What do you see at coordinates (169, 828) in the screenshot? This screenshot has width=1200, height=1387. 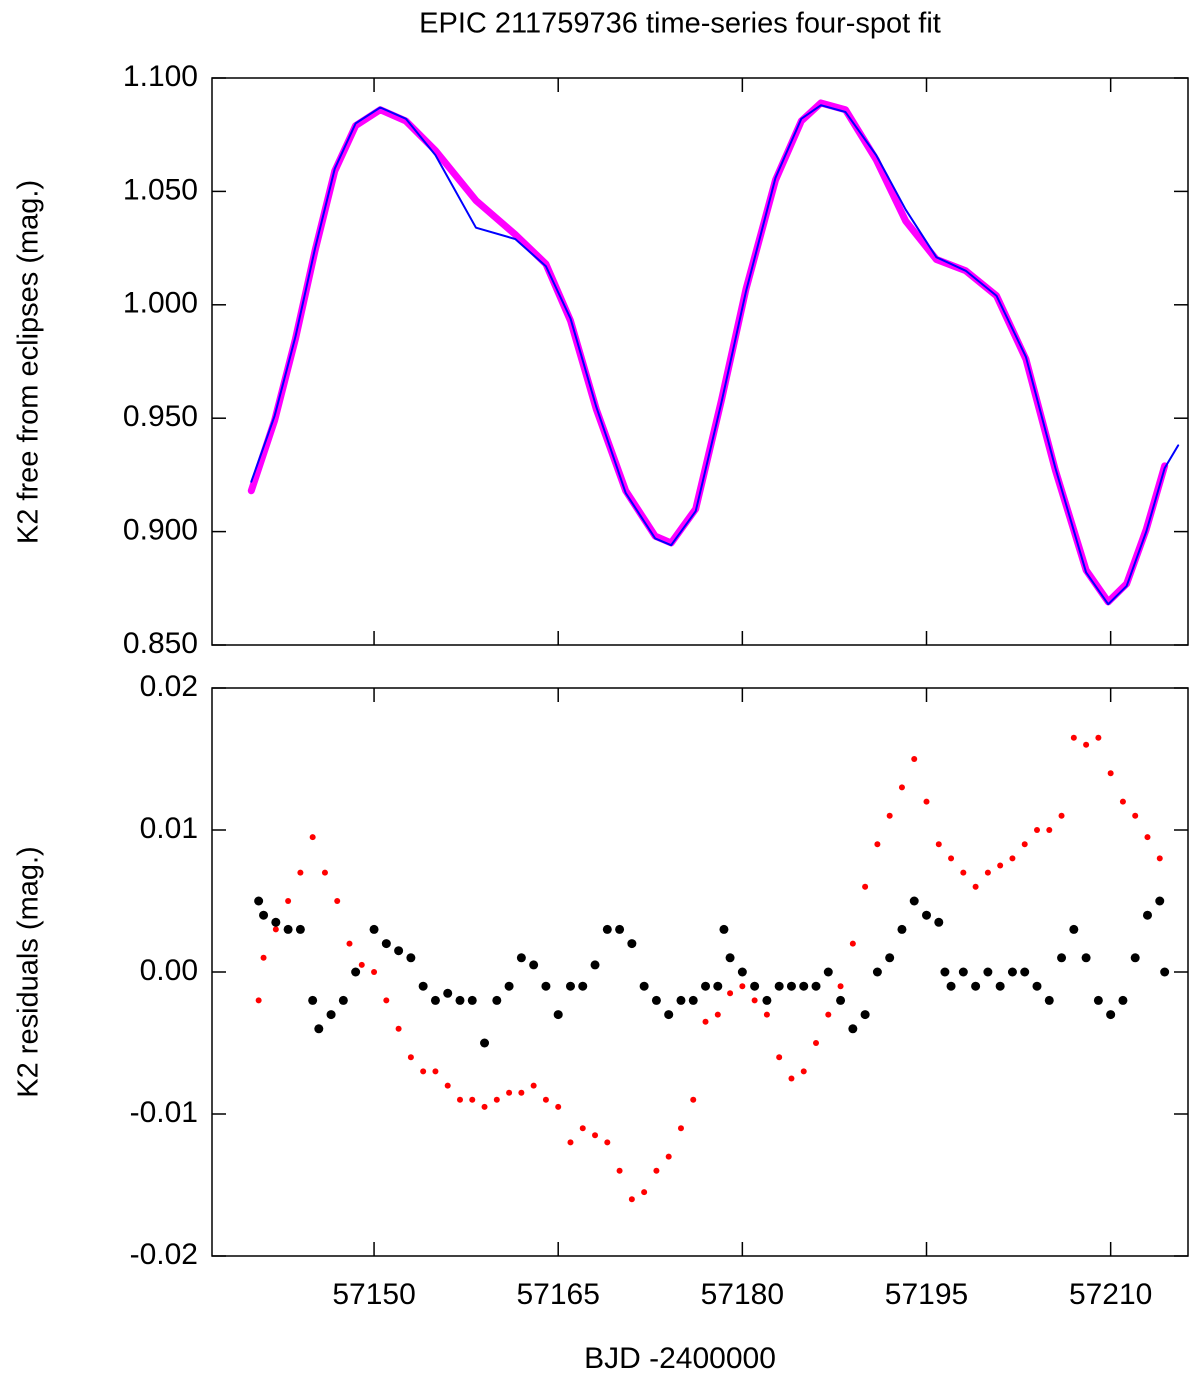 I see `y-tick-label: 0.01` at bounding box center [169, 828].